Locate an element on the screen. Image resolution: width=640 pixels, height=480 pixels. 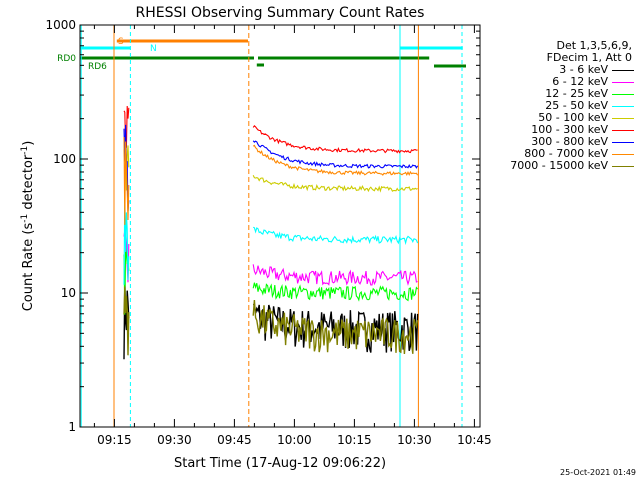
legend-entry: 50 - 100 keV is located at coordinates (564, 118).